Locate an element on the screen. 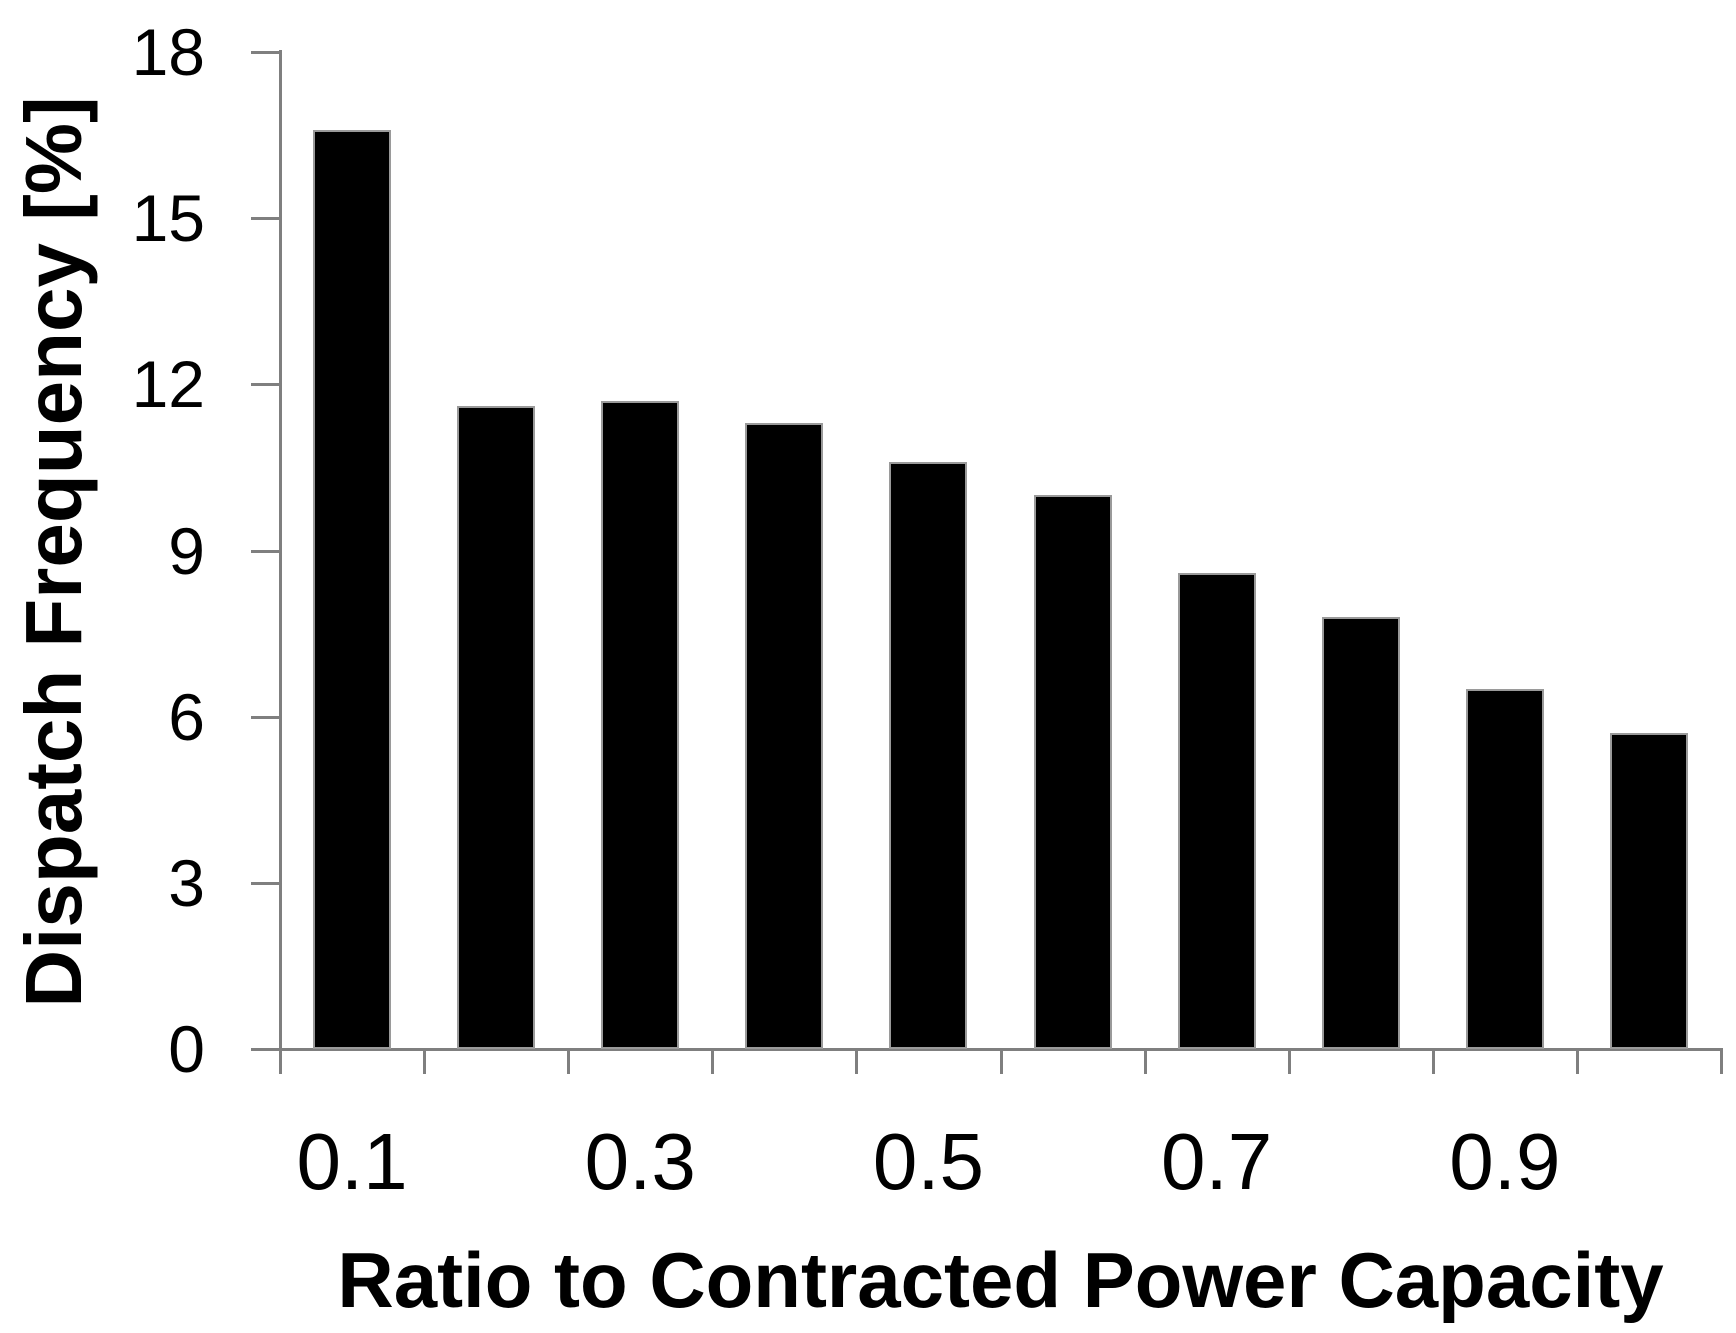 The image size is (1736, 1333). bar-0.7 is located at coordinates (1216, 810).